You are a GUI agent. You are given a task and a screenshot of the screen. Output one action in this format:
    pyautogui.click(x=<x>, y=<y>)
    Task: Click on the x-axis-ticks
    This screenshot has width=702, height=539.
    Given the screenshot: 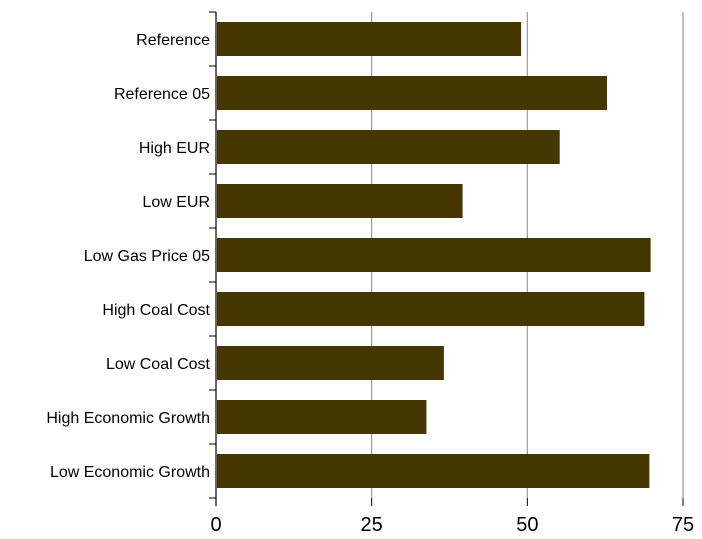 What is the action you would take?
    pyautogui.click(x=449, y=502)
    